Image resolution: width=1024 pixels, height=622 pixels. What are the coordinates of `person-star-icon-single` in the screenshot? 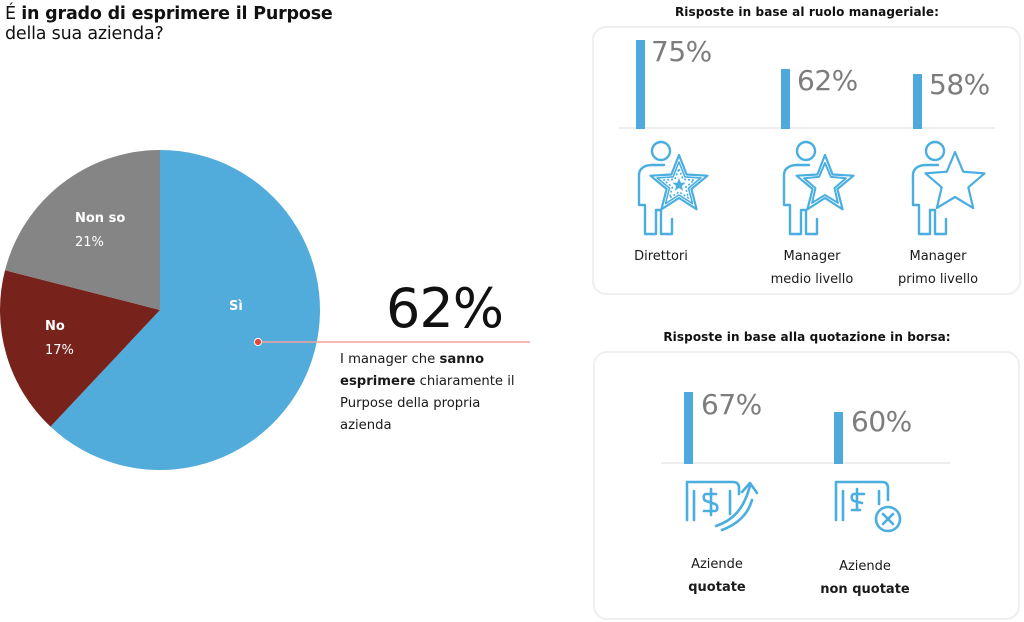 It's located at (948, 188).